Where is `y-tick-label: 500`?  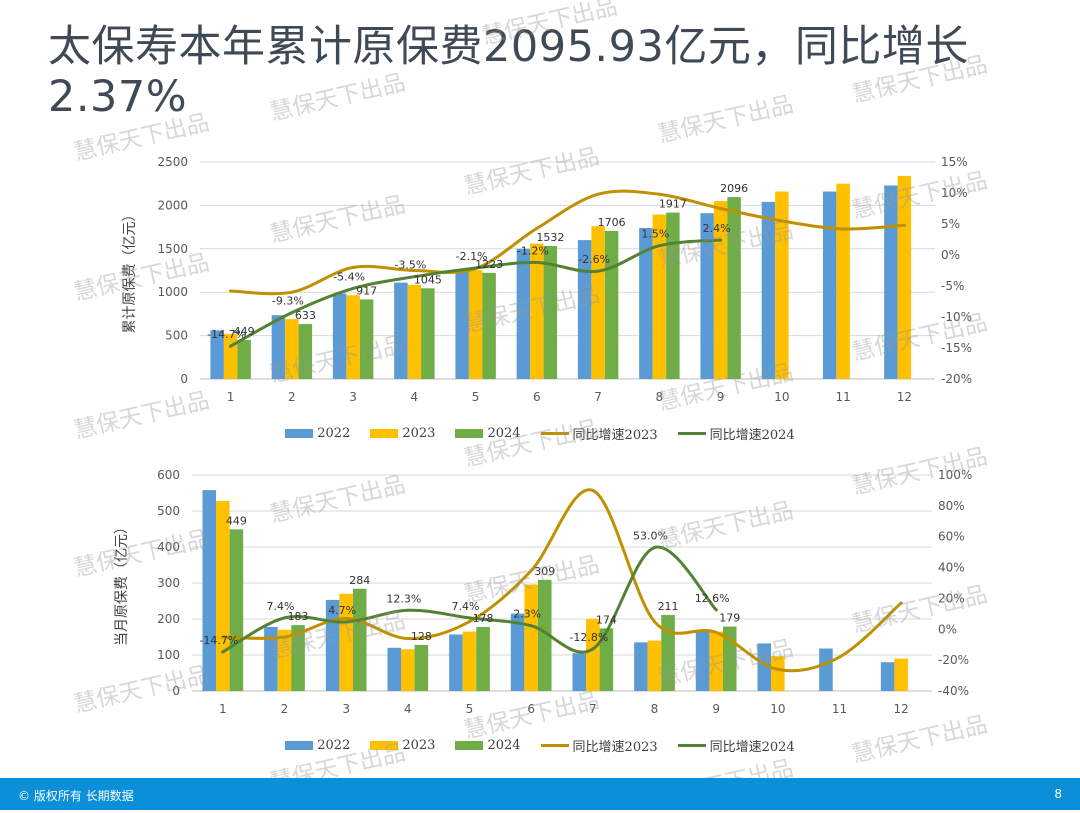 y-tick-label: 500 is located at coordinates (168, 511).